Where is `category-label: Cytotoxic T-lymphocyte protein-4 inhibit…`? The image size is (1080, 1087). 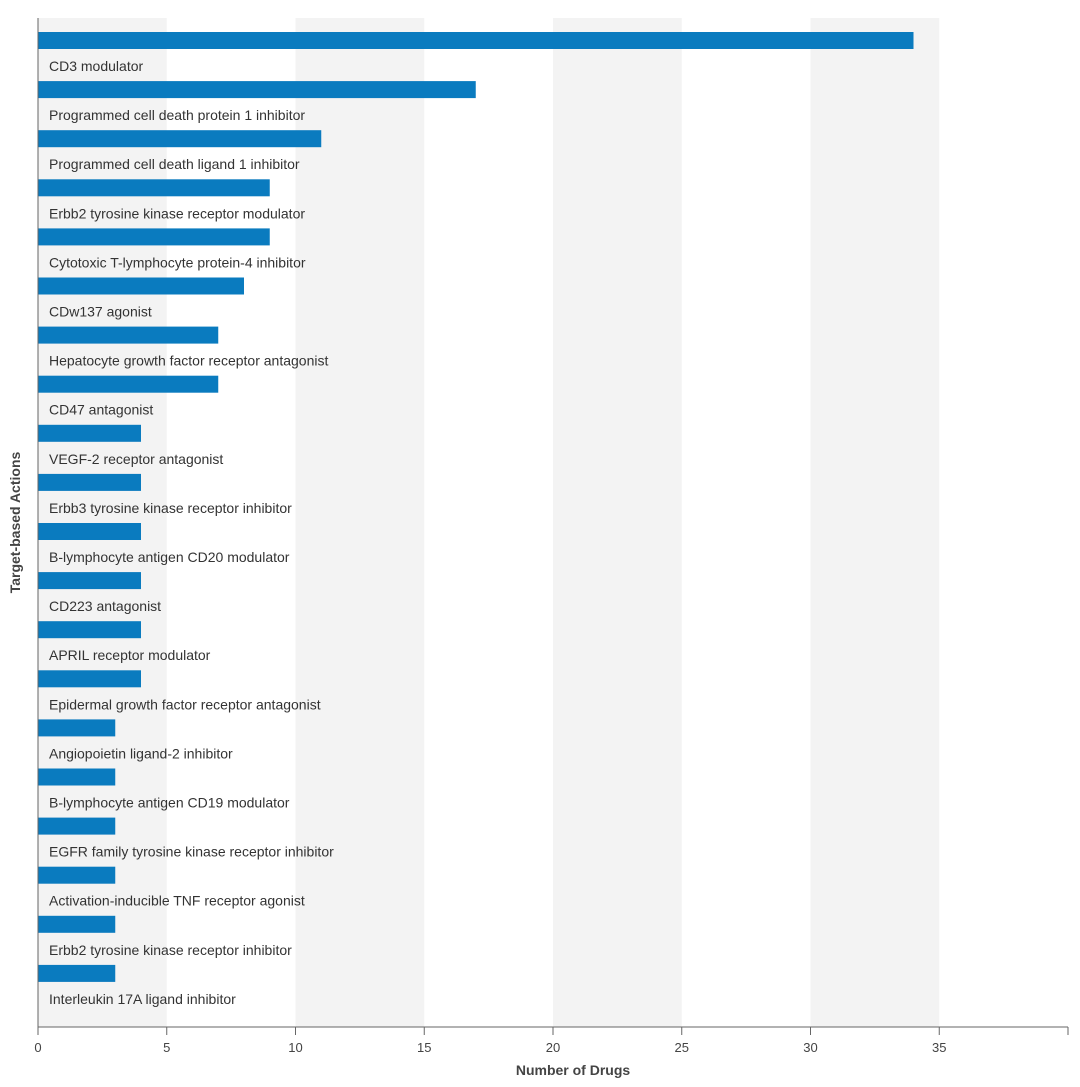
category-label: Cytotoxic T-lymphocyte protein-4 inhibit… is located at coordinates (177, 262).